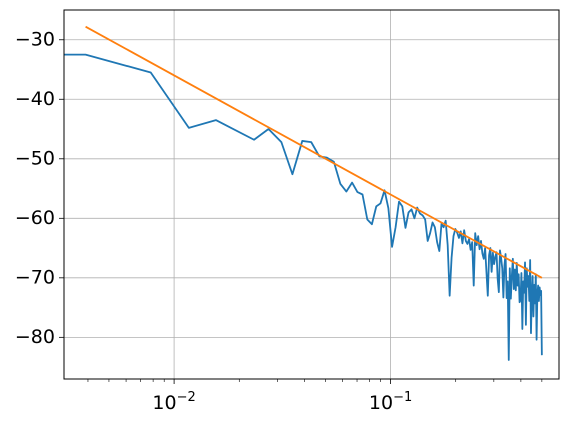 This screenshot has width=569, height=422. Describe the element at coordinates (402, 397) in the screenshot. I see `x-tick-label-exponent: −1` at that location.